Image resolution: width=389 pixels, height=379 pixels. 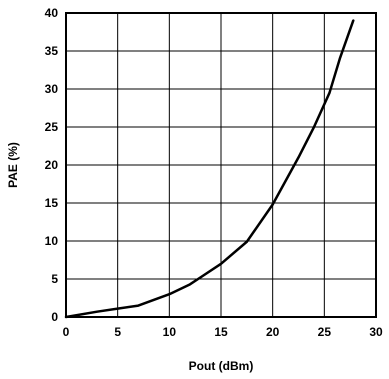 I want to click on y-tick-labels: 0 5 10 15 20 25 30 35 40, so click(x=52, y=165).